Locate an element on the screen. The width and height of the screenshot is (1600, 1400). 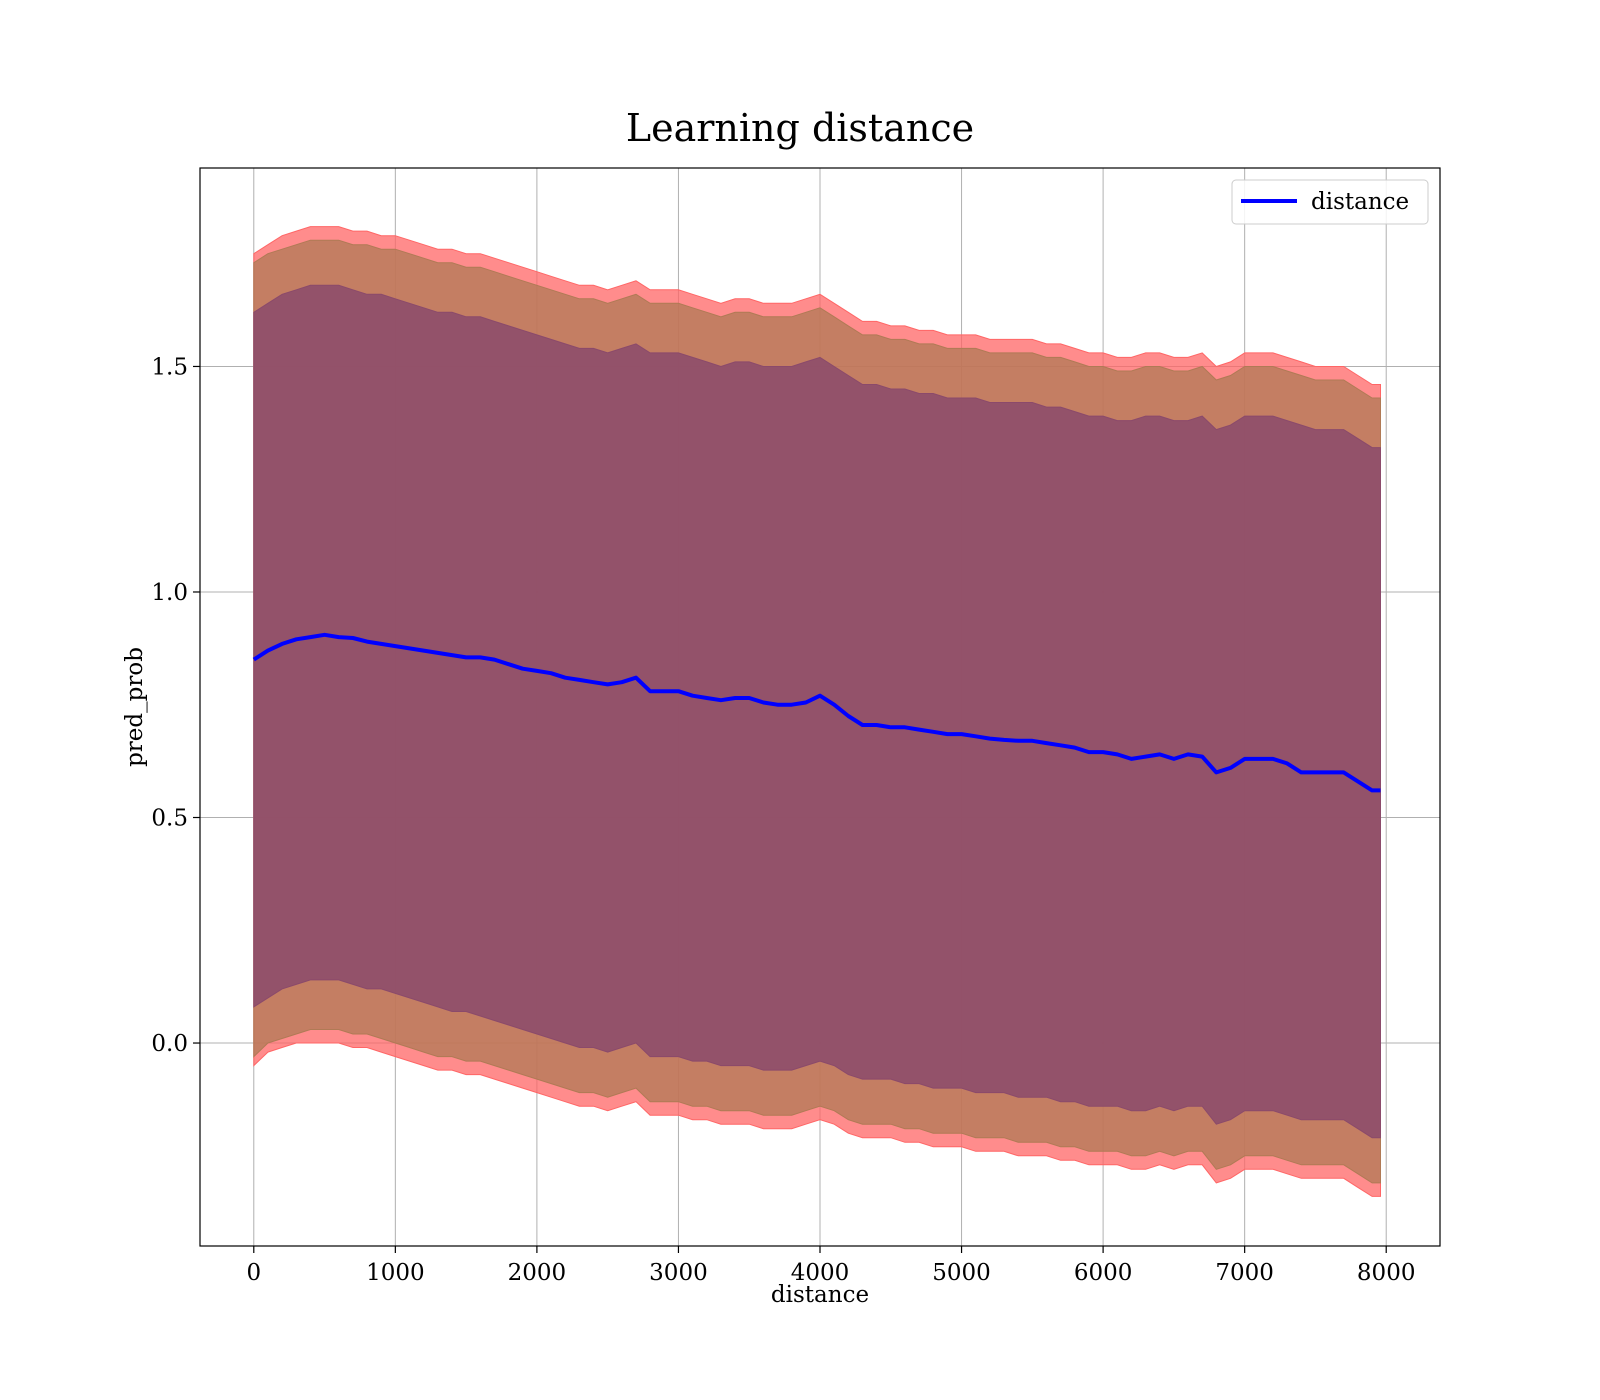
x-tick-label-6: 6000 is located at coordinates (1103, 1273).